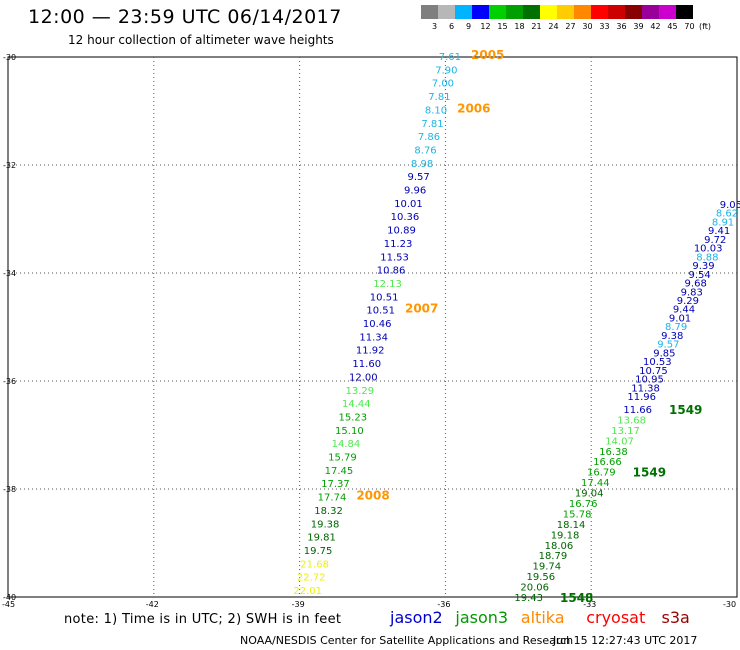 This screenshot has height=650, width=740. Describe the element at coordinates (356, 404) in the screenshot. I see `swh-value: 14.44` at that location.